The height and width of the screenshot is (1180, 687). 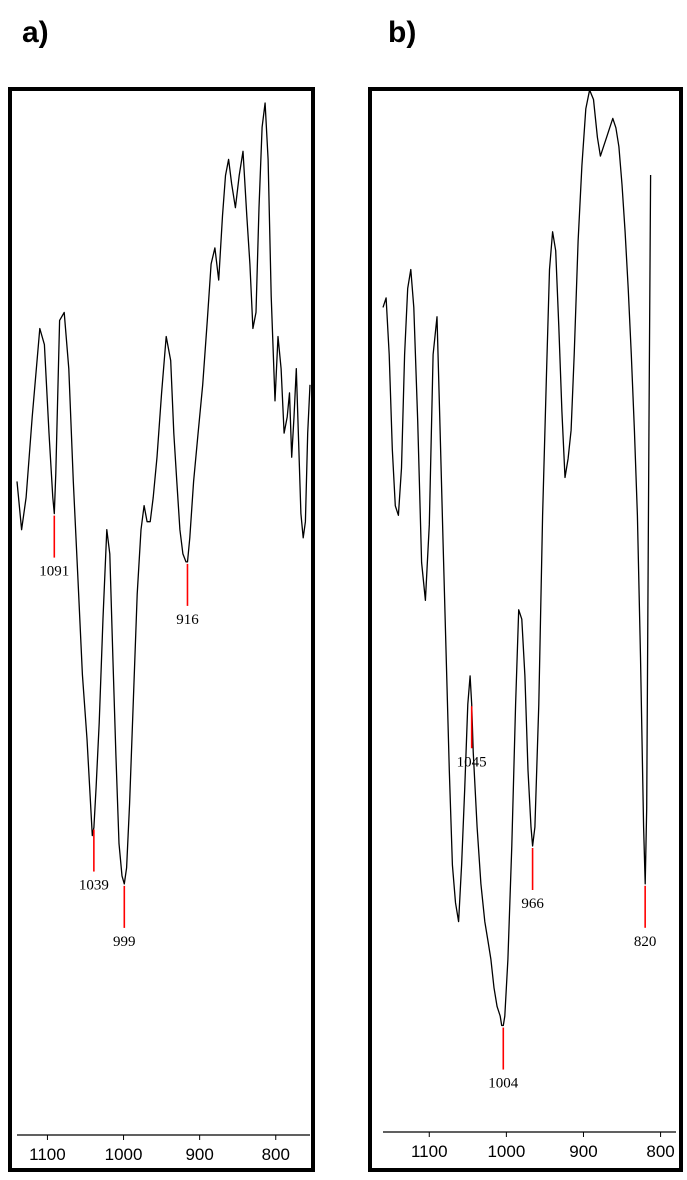 What do you see at coordinates (472, 762) in the screenshot?
I see `peak-label-b-1045: 1045` at bounding box center [472, 762].